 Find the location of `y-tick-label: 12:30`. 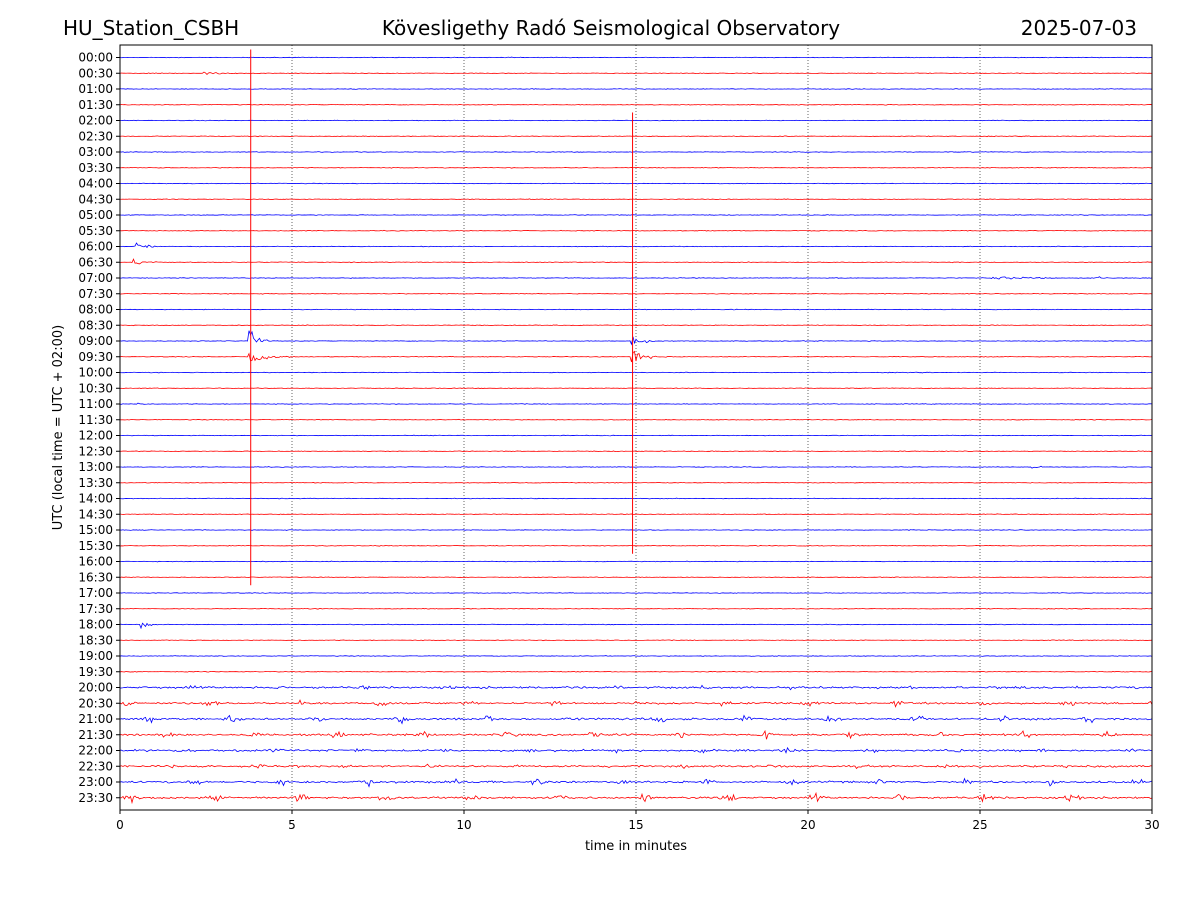

y-tick-label: 12:30 is located at coordinates (95, 451).